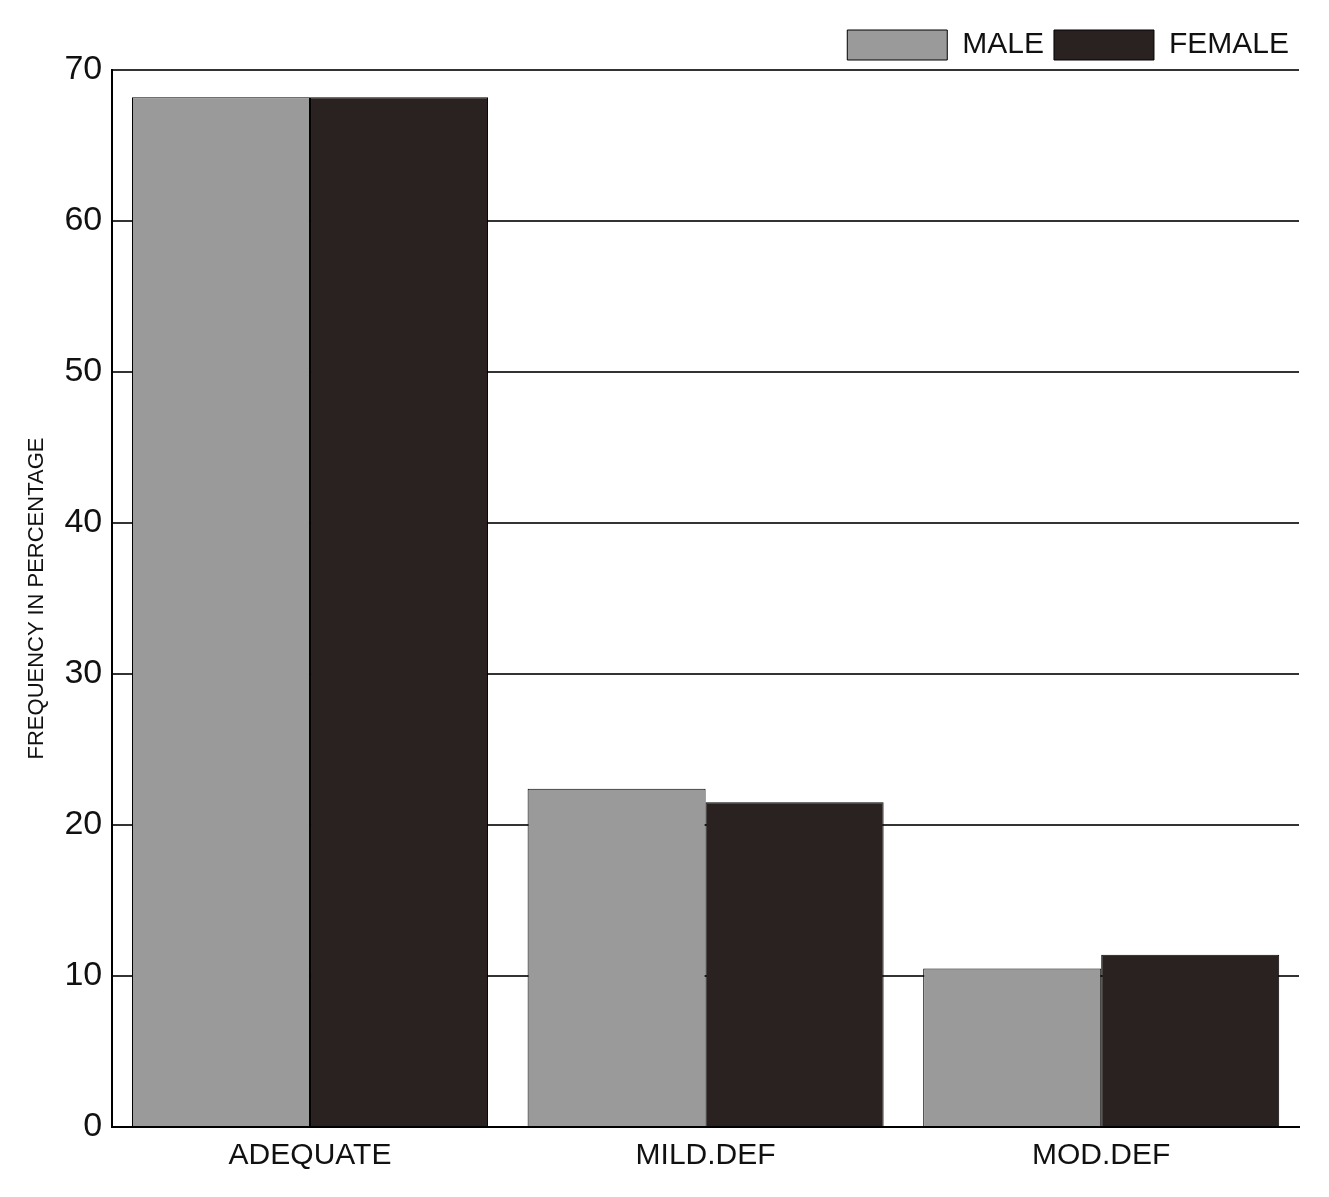  What do you see at coordinates (1228, 43) in the screenshot?
I see `legend-label: FEMALE` at bounding box center [1228, 43].